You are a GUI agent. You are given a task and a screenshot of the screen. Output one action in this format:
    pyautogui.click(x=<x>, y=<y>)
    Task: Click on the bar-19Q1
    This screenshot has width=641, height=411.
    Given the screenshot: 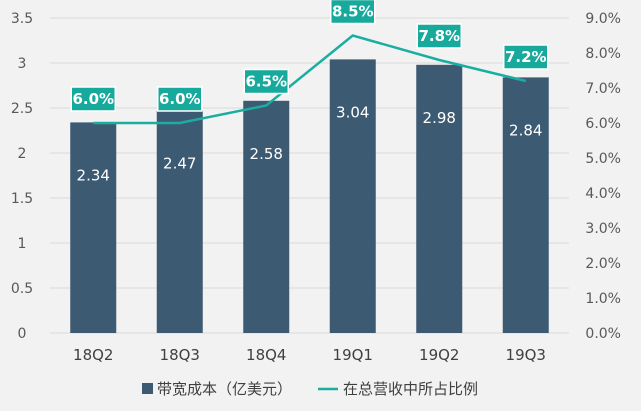 What is the action you would take?
    pyautogui.click(x=352, y=196)
    